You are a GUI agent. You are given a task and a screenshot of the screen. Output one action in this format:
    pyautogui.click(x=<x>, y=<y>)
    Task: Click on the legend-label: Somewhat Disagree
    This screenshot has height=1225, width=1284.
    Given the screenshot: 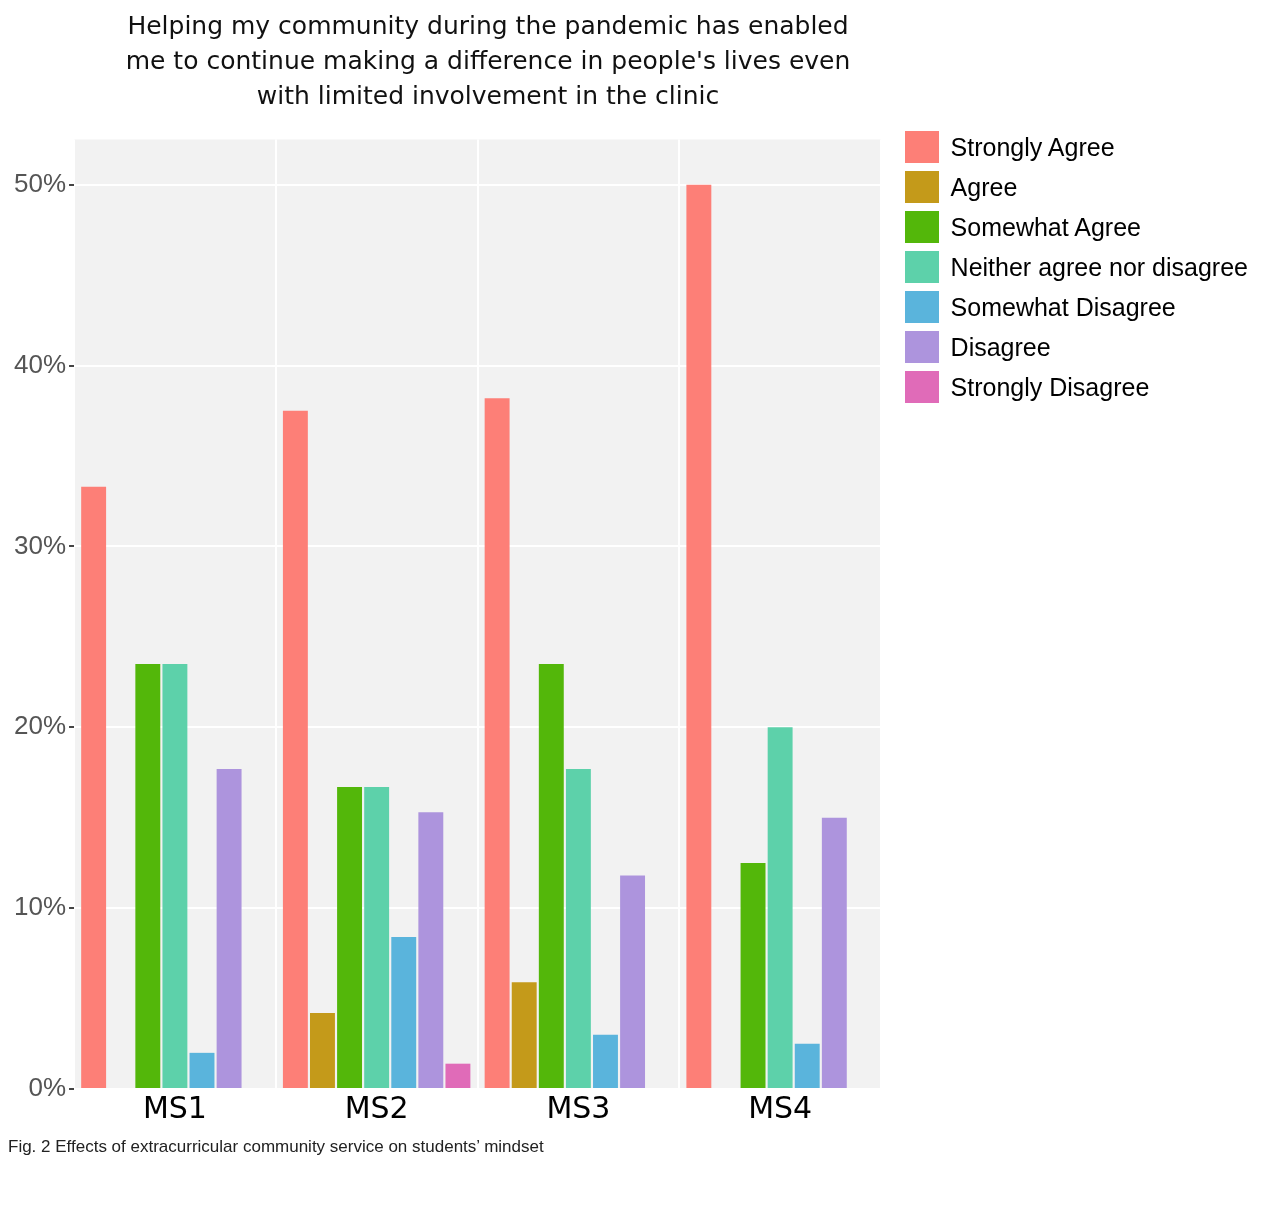 What is the action you would take?
    pyautogui.click(x=1063, y=307)
    